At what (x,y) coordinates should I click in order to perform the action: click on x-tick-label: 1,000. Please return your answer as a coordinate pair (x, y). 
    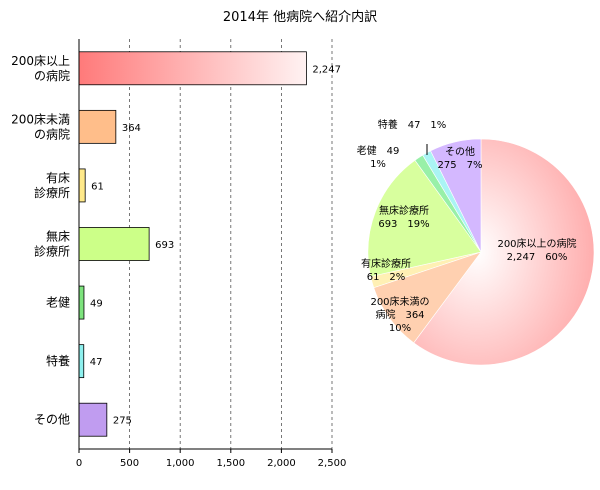
    Looking at the image, I should click on (180, 463).